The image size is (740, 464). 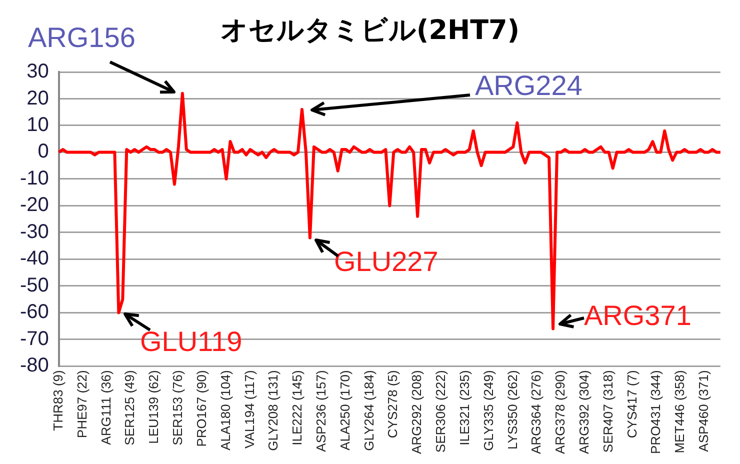 What do you see at coordinates (488, 410) in the screenshot?
I see `x-tick-label: GLY335 (249)` at bounding box center [488, 410].